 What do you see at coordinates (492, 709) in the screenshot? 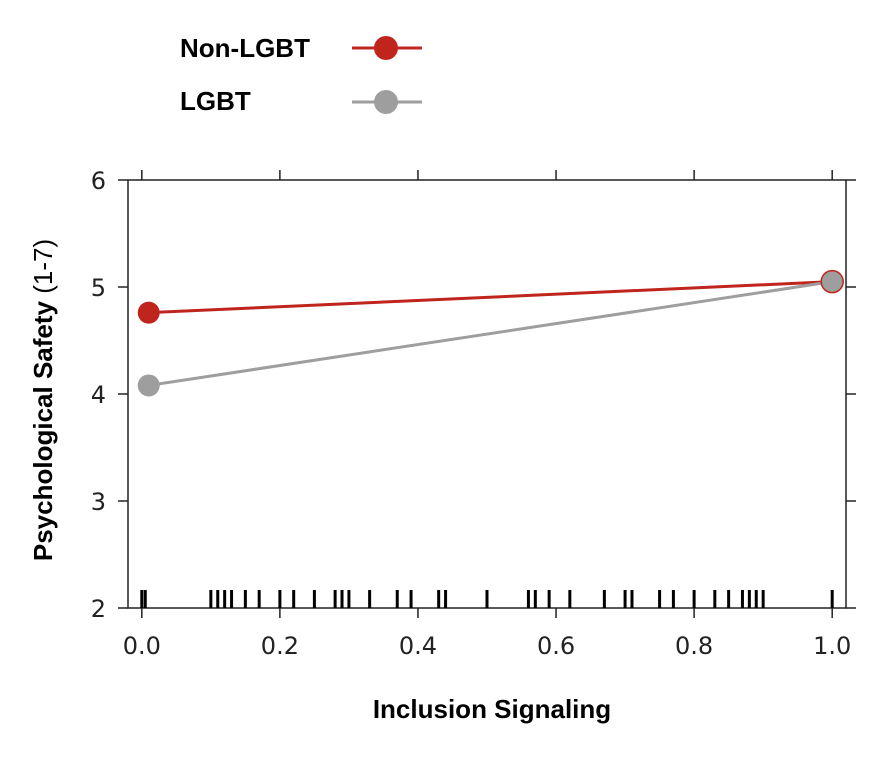
I see `x-axis-title: Inclusion Signaling` at bounding box center [492, 709].